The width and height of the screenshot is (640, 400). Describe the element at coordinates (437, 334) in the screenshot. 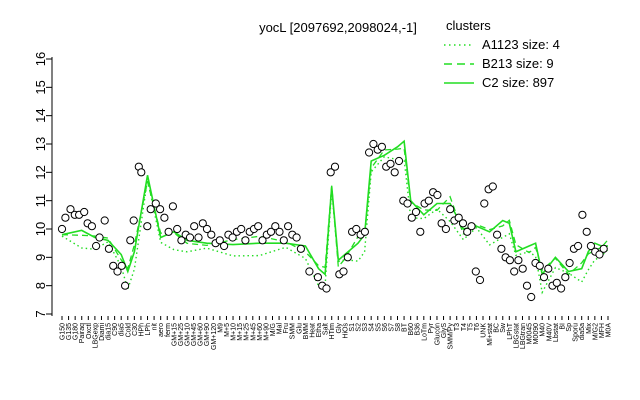

I see `x-tick-label: Glucon` at that location.